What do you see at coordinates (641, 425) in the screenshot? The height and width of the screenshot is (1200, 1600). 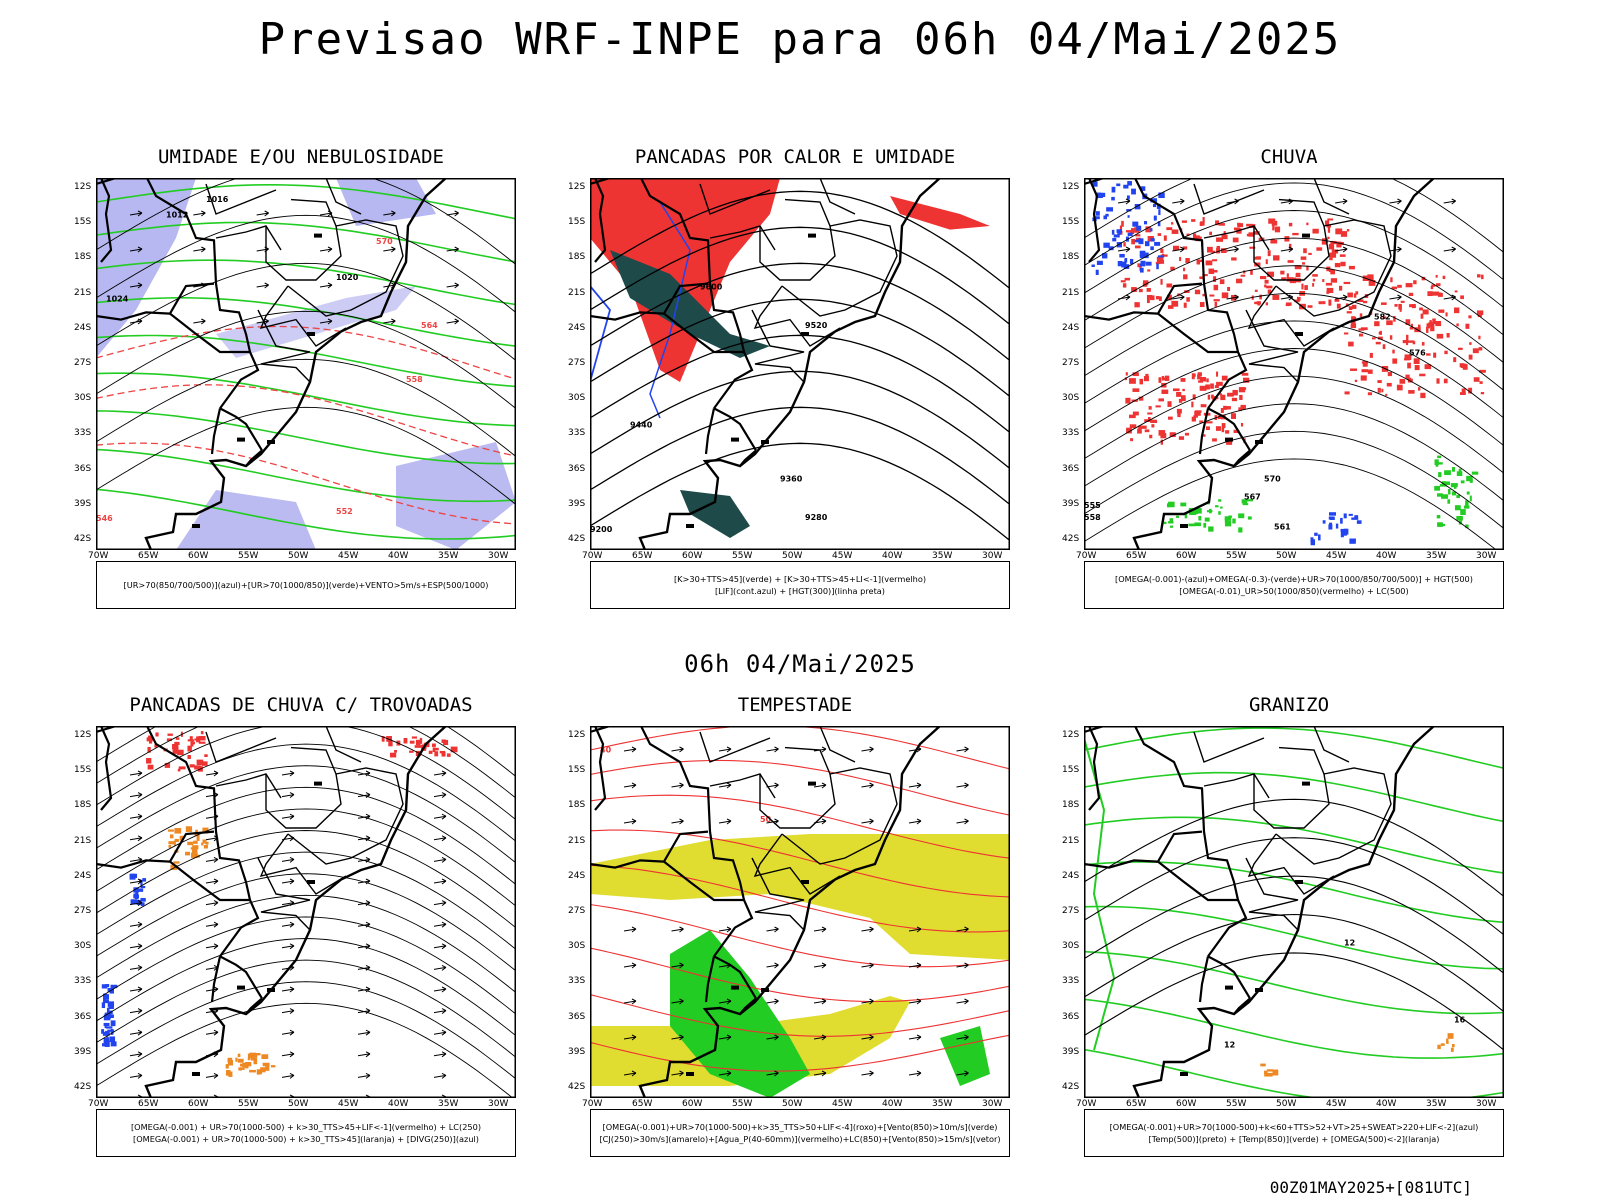 I see `svg-text: 9440` at bounding box center [641, 425].